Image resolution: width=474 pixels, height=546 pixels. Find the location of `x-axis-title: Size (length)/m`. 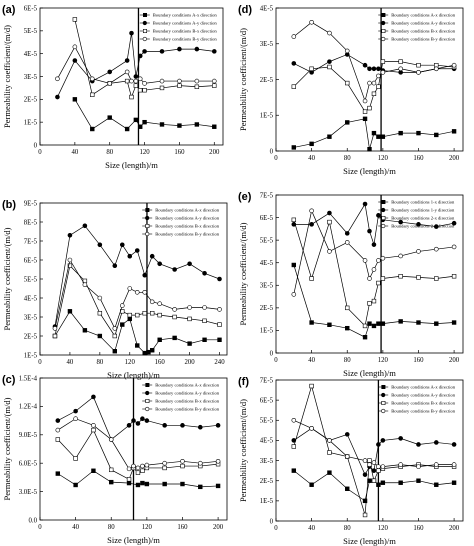

x-axis-title: Size (length)/m is located at coordinates (131, 165).